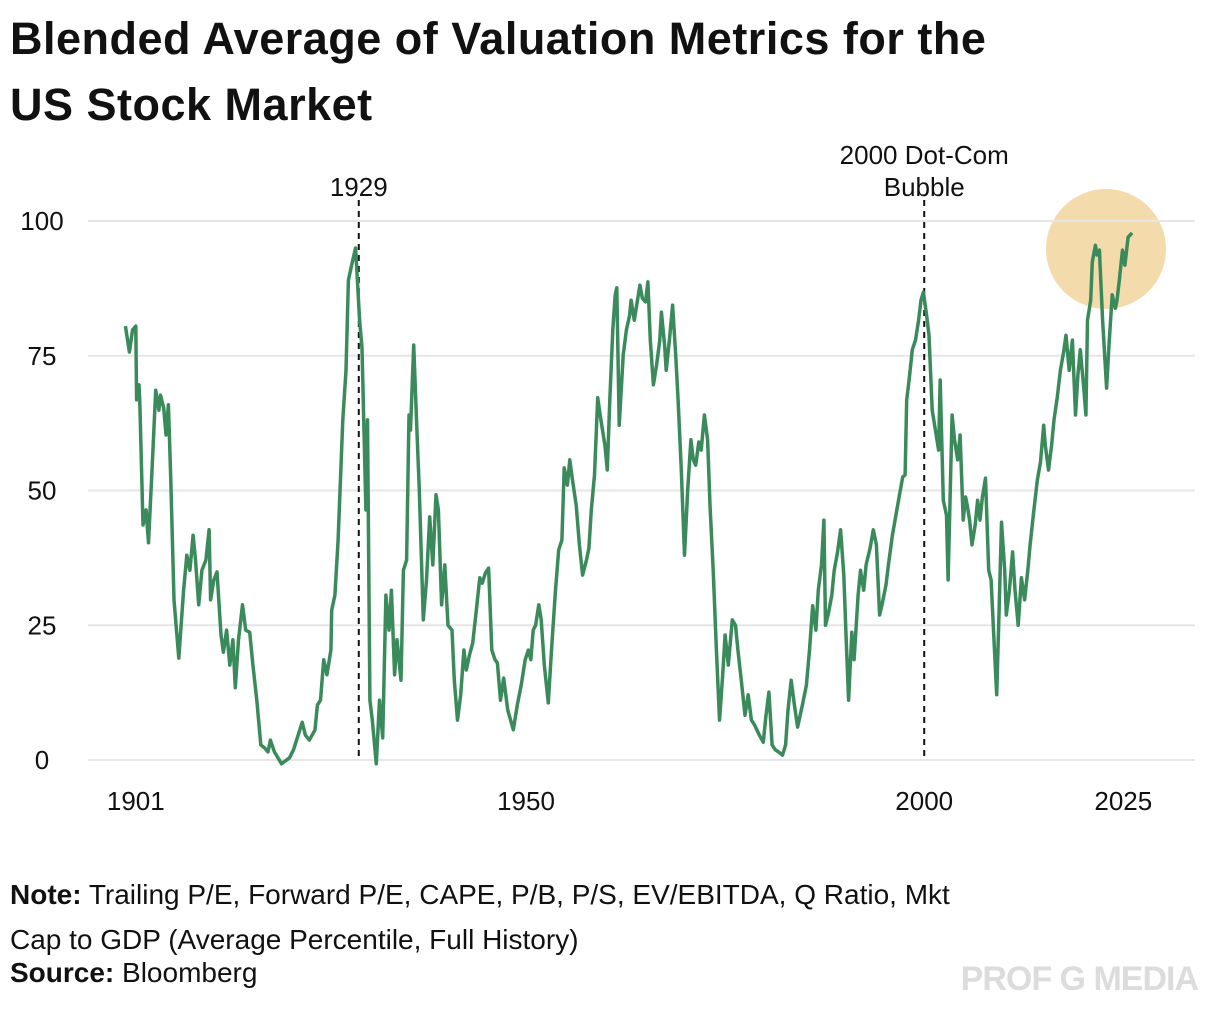 This screenshot has width=1212, height=1014. What do you see at coordinates (924, 155) in the screenshot?
I see `annotation-label: 2000 Dot-Com` at bounding box center [924, 155].